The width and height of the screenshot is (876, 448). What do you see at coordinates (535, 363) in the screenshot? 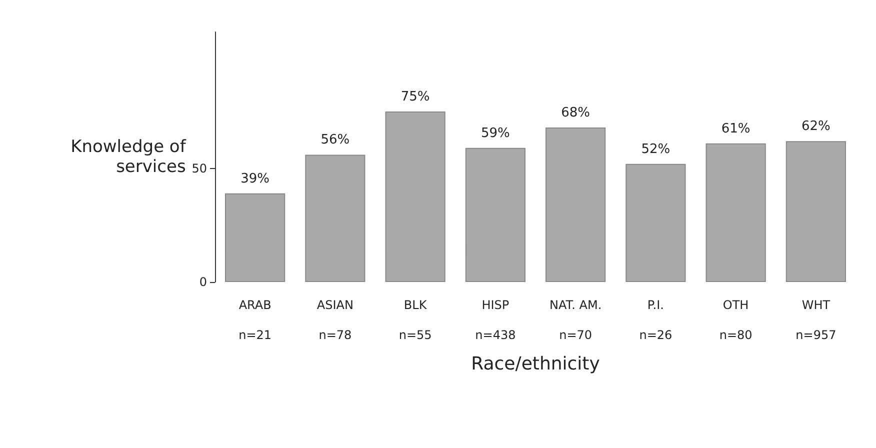
I see `x-axis-title: Race/ethnicity` at bounding box center [535, 363].